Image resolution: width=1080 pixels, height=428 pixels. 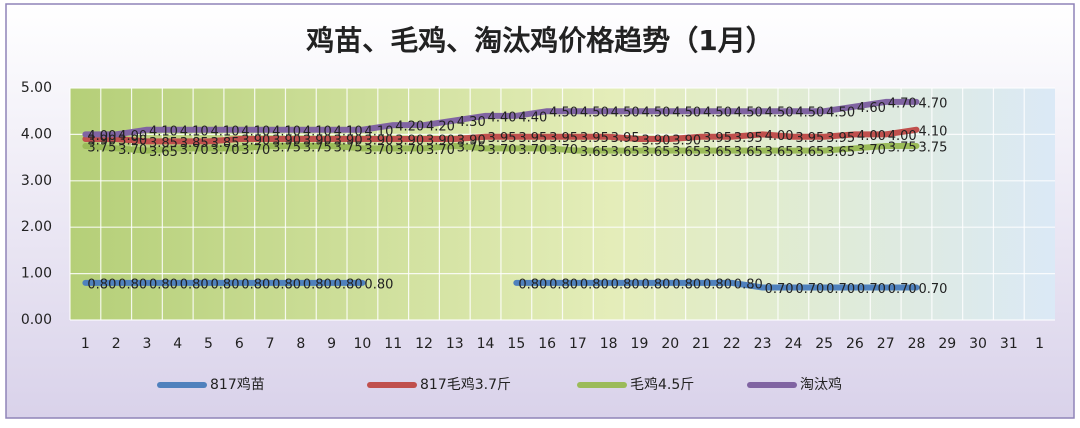 I want to click on x-tick-label: 10, so click(x=363, y=344).